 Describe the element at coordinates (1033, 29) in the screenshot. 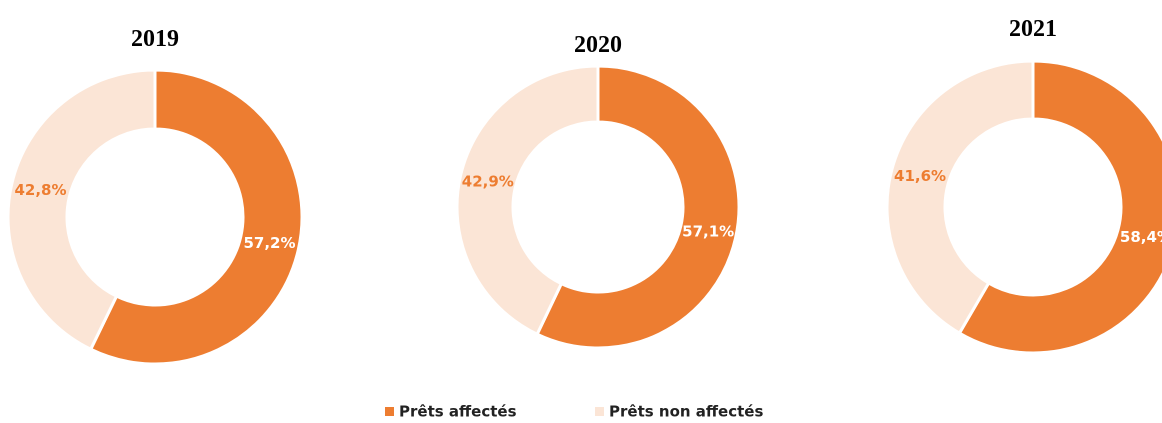

I see `chart-title: 2021` at that location.